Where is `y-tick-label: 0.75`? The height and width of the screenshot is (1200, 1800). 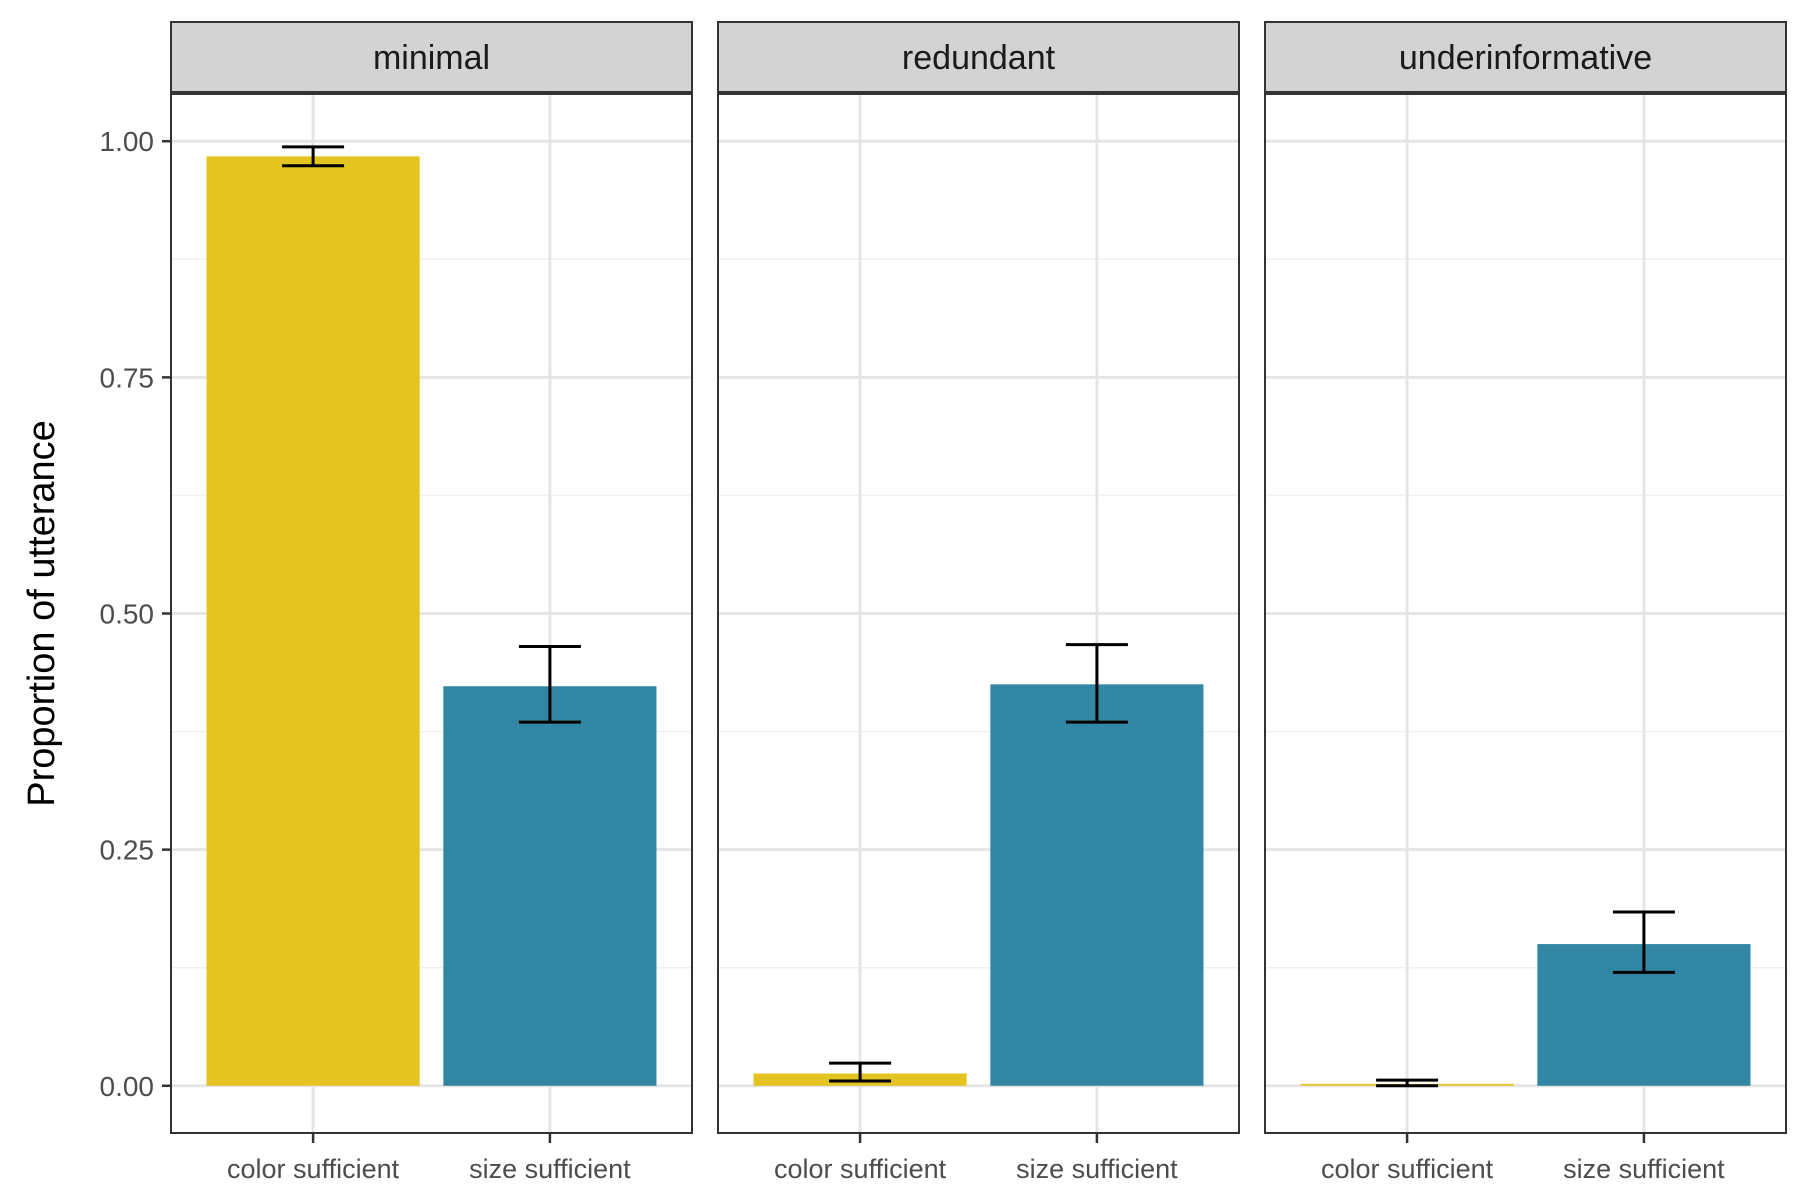
y-tick-label: 0.75 is located at coordinates (127, 377).